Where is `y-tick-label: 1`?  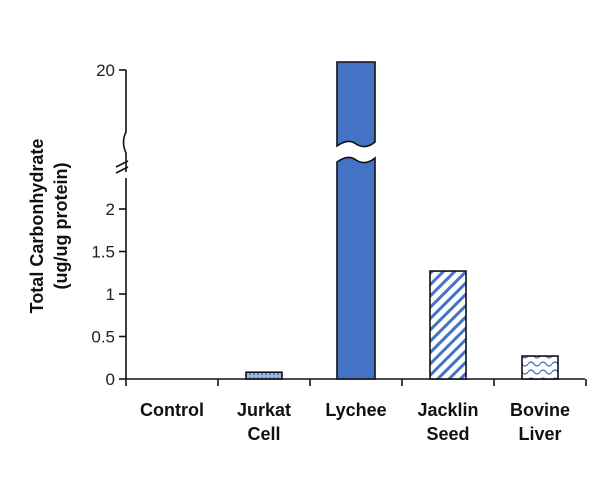 y-tick-label: 1 is located at coordinates (110, 294).